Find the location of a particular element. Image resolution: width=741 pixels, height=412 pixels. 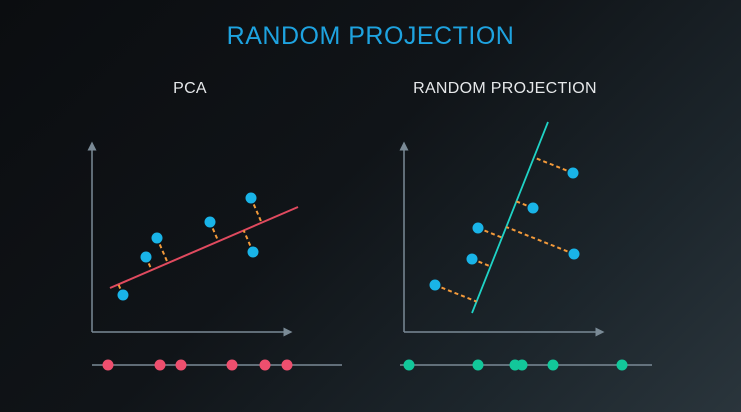

pca-points is located at coordinates (188, 246).